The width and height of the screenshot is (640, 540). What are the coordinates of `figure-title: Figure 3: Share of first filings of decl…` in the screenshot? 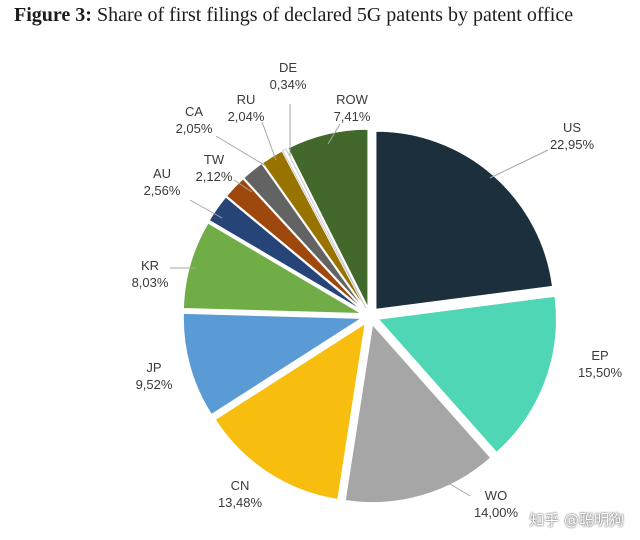 It's located at (293, 15).